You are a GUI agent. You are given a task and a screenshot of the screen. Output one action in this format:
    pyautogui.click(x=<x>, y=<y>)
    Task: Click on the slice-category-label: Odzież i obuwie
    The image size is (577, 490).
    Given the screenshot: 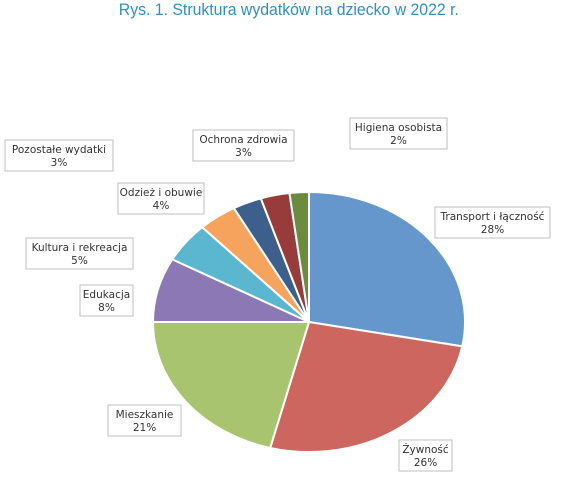 What is the action you would take?
    pyautogui.click(x=161, y=193)
    